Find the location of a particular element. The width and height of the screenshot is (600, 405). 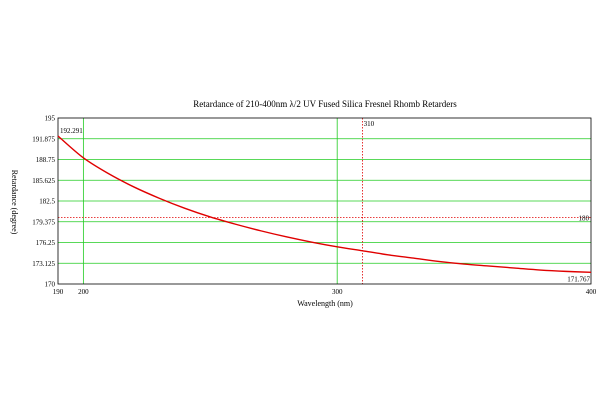

y-tick-label: 185.625 is located at coordinates (43, 181).